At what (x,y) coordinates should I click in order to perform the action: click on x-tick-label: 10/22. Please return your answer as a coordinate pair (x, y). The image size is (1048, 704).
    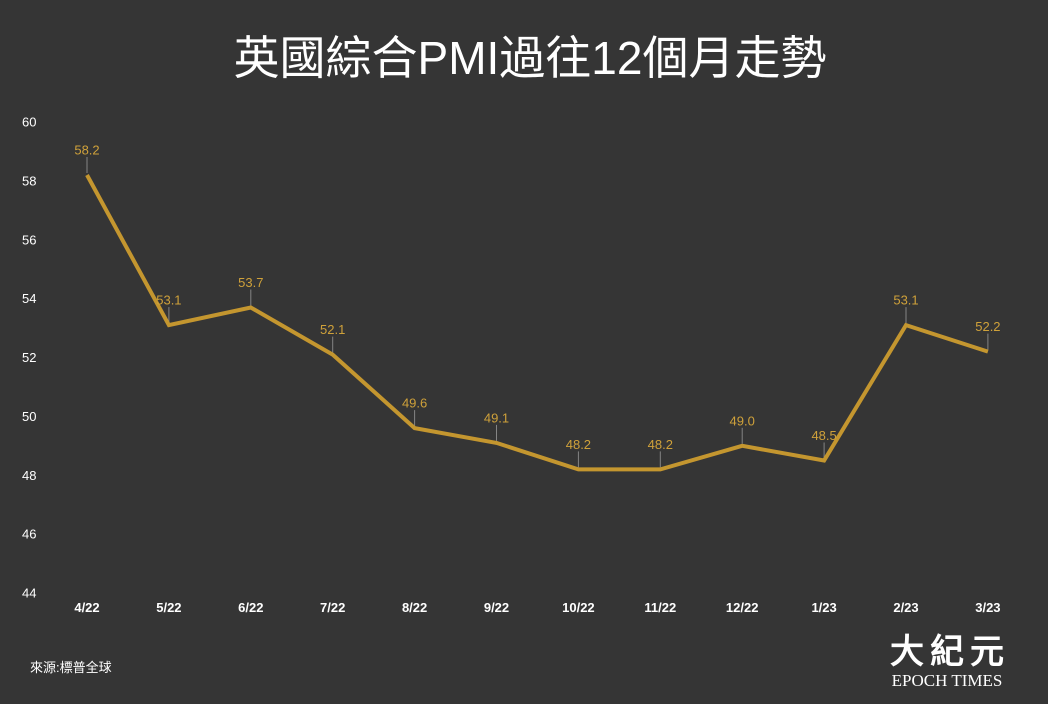
    Looking at the image, I should click on (578, 607).